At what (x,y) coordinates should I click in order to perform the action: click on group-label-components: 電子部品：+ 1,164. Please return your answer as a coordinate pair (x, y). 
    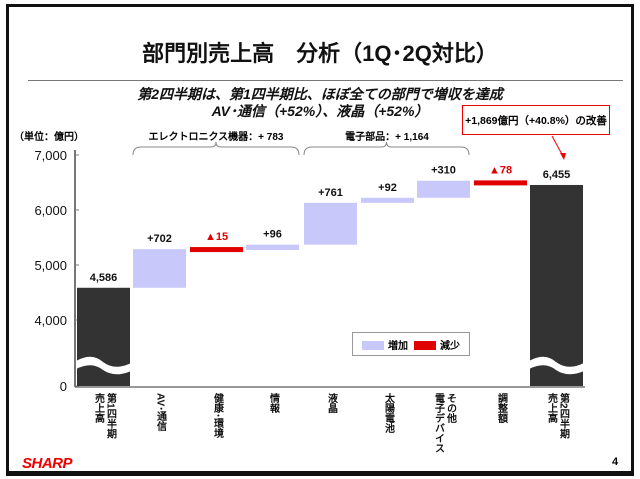
    Looking at the image, I should click on (387, 137).